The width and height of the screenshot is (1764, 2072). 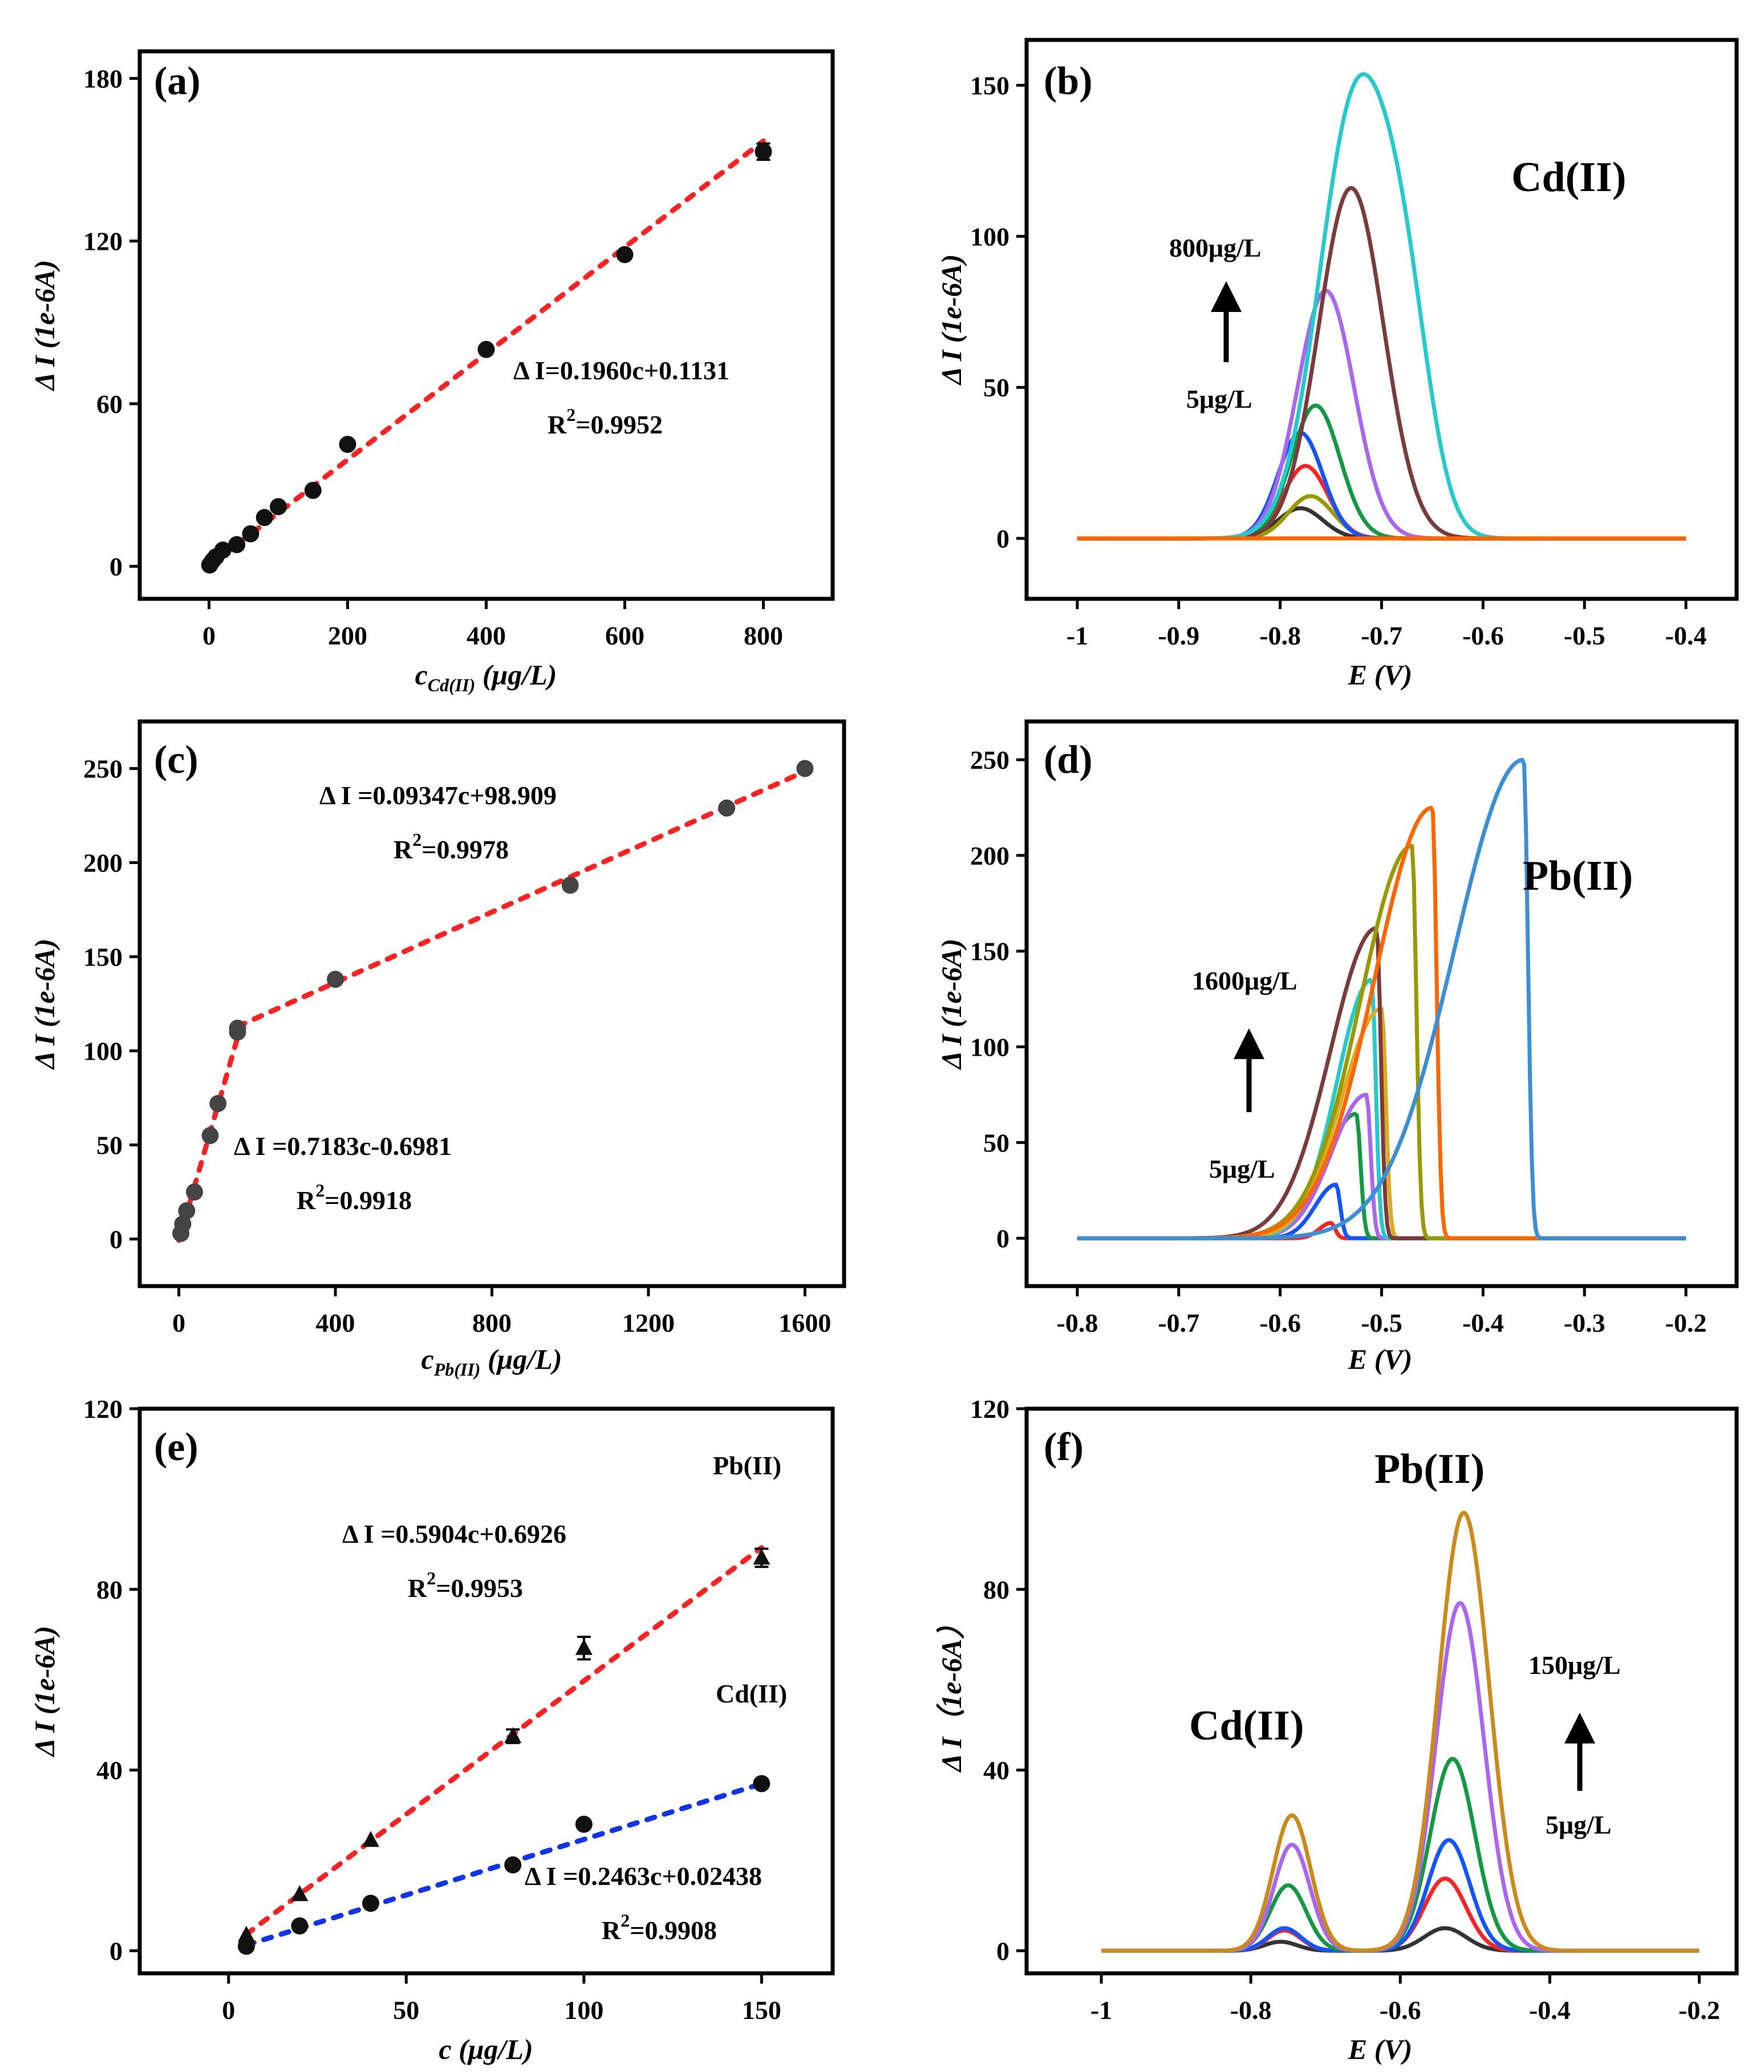 What do you see at coordinates (177, 81) in the screenshot?
I see `panel-a-label: (a)` at bounding box center [177, 81].